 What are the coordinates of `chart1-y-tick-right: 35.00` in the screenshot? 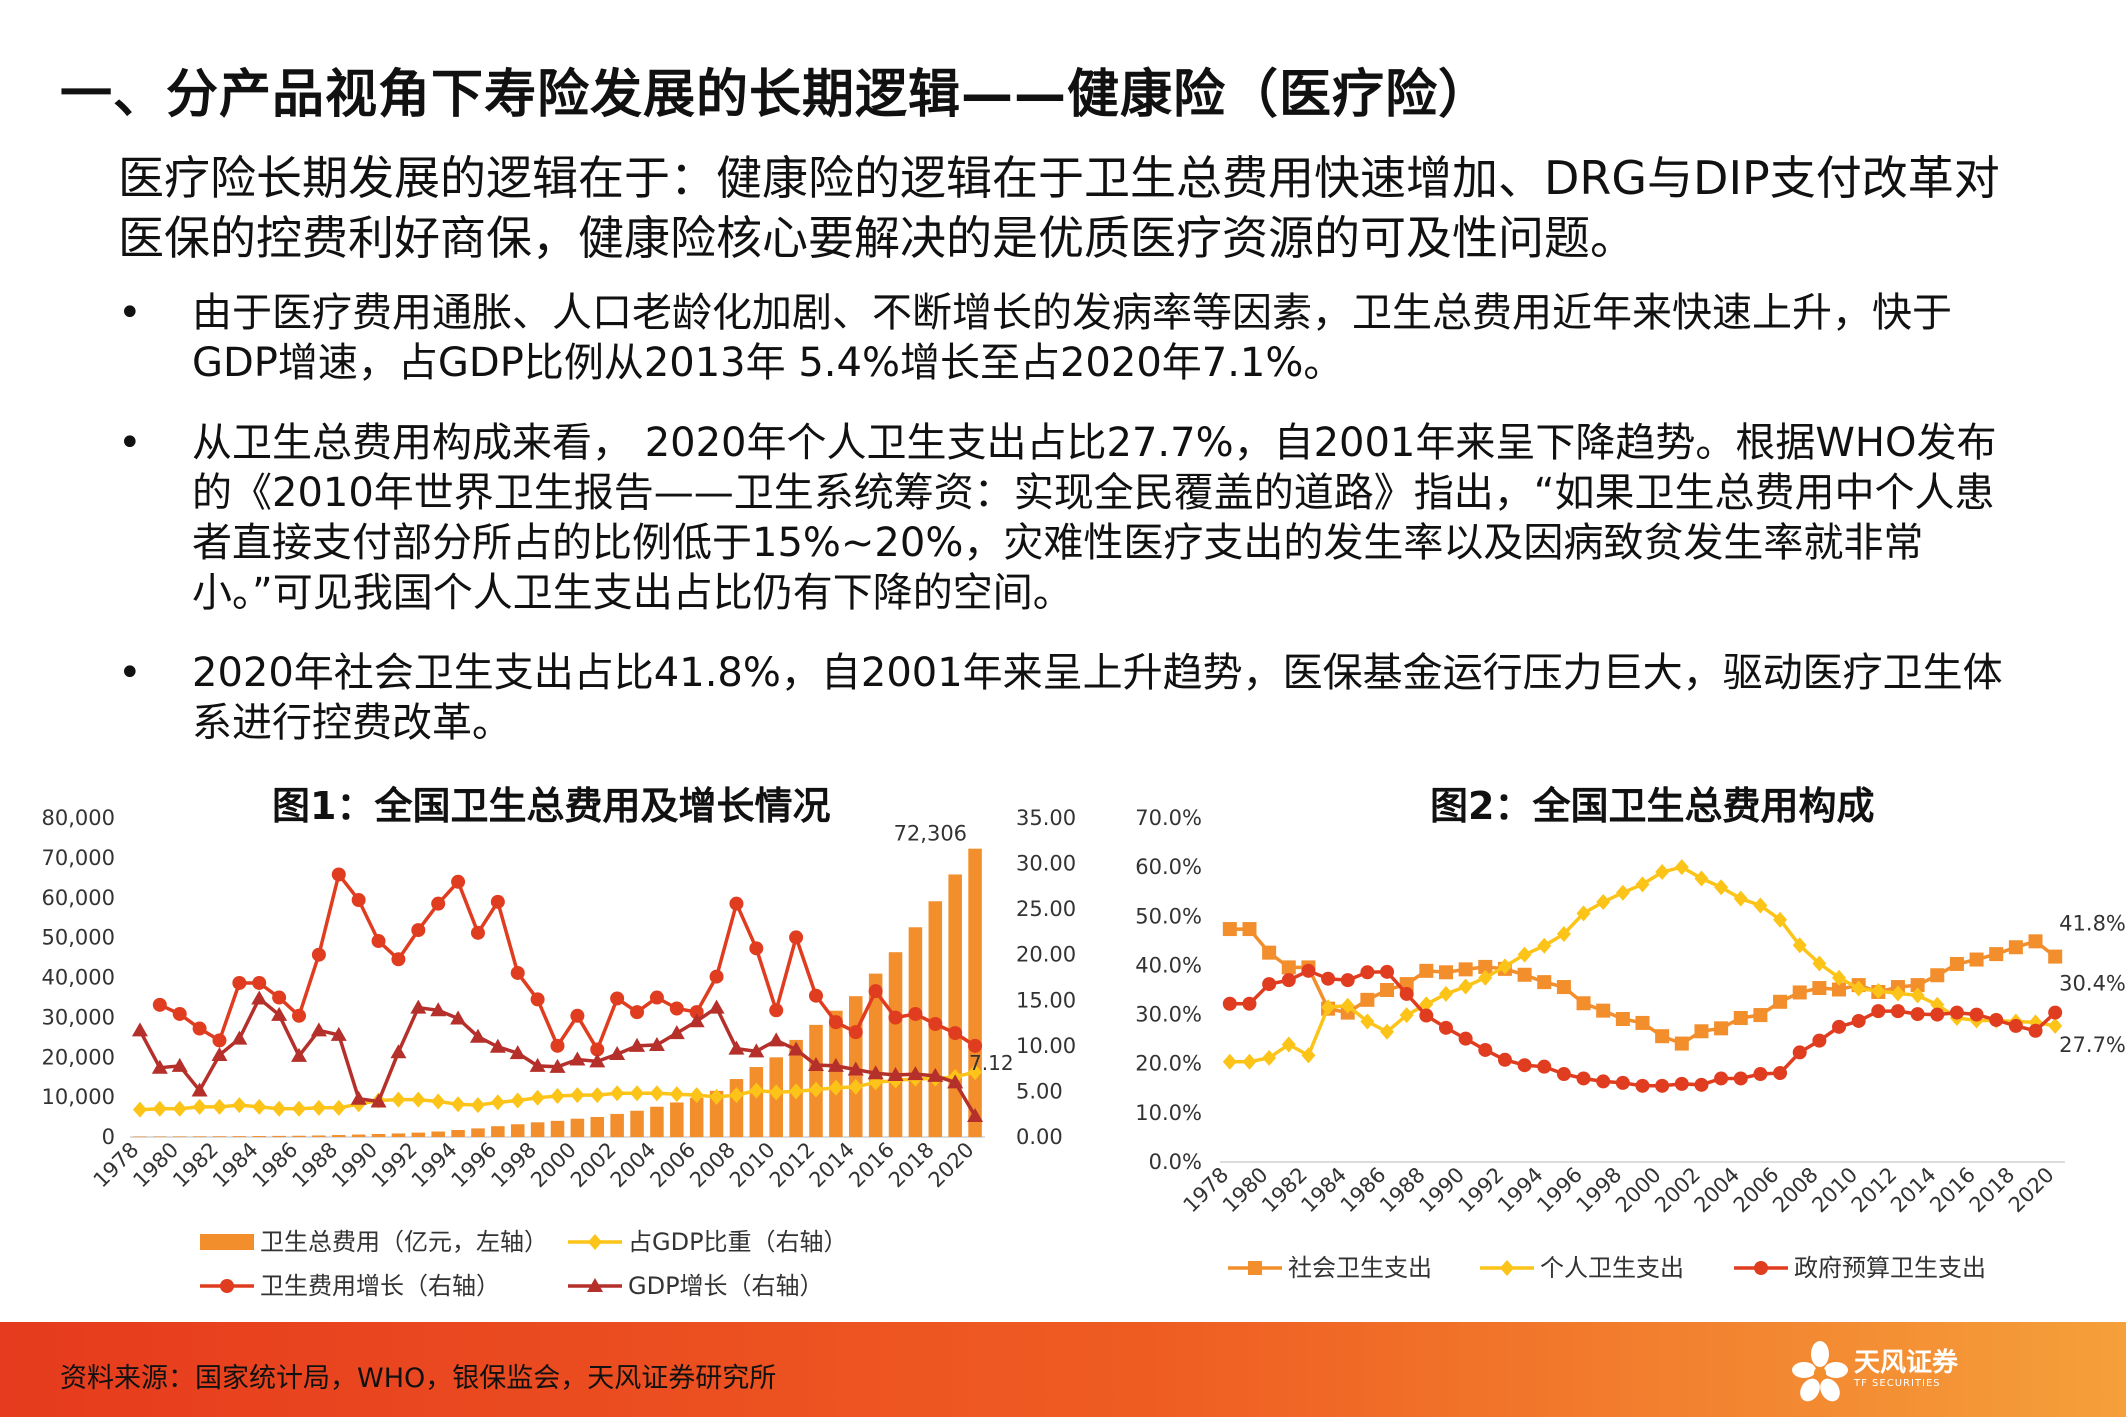 It's located at (1046, 818).